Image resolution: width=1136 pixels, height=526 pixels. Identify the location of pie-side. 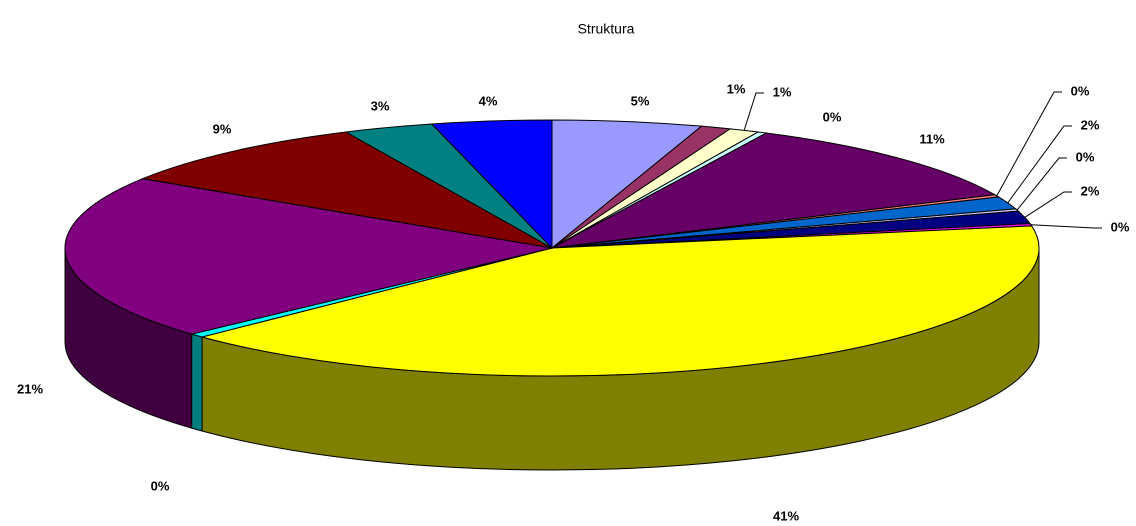
(197, 382).